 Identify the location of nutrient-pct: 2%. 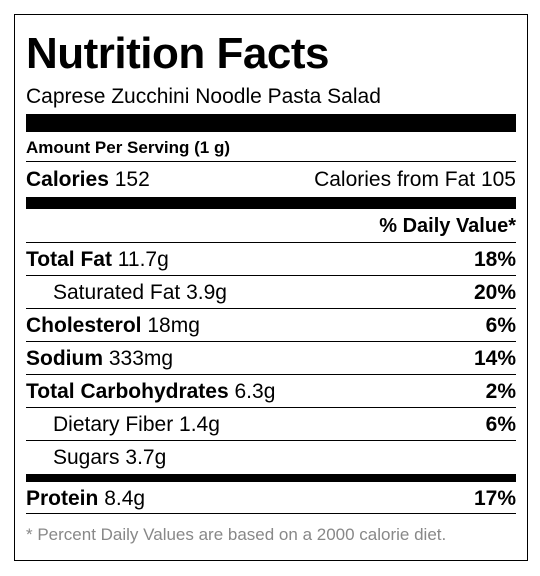
(500, 392).